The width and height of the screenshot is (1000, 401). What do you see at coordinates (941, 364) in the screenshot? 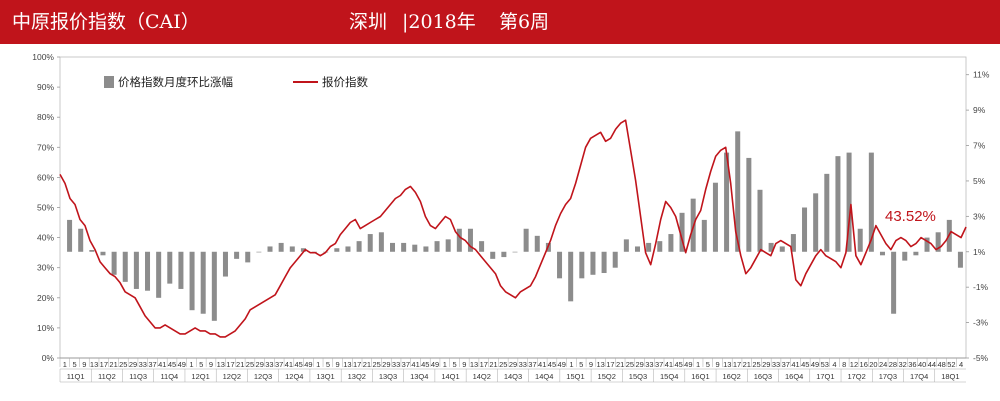
I see `week-tick-label: 48` at bounding box center [941, 364].